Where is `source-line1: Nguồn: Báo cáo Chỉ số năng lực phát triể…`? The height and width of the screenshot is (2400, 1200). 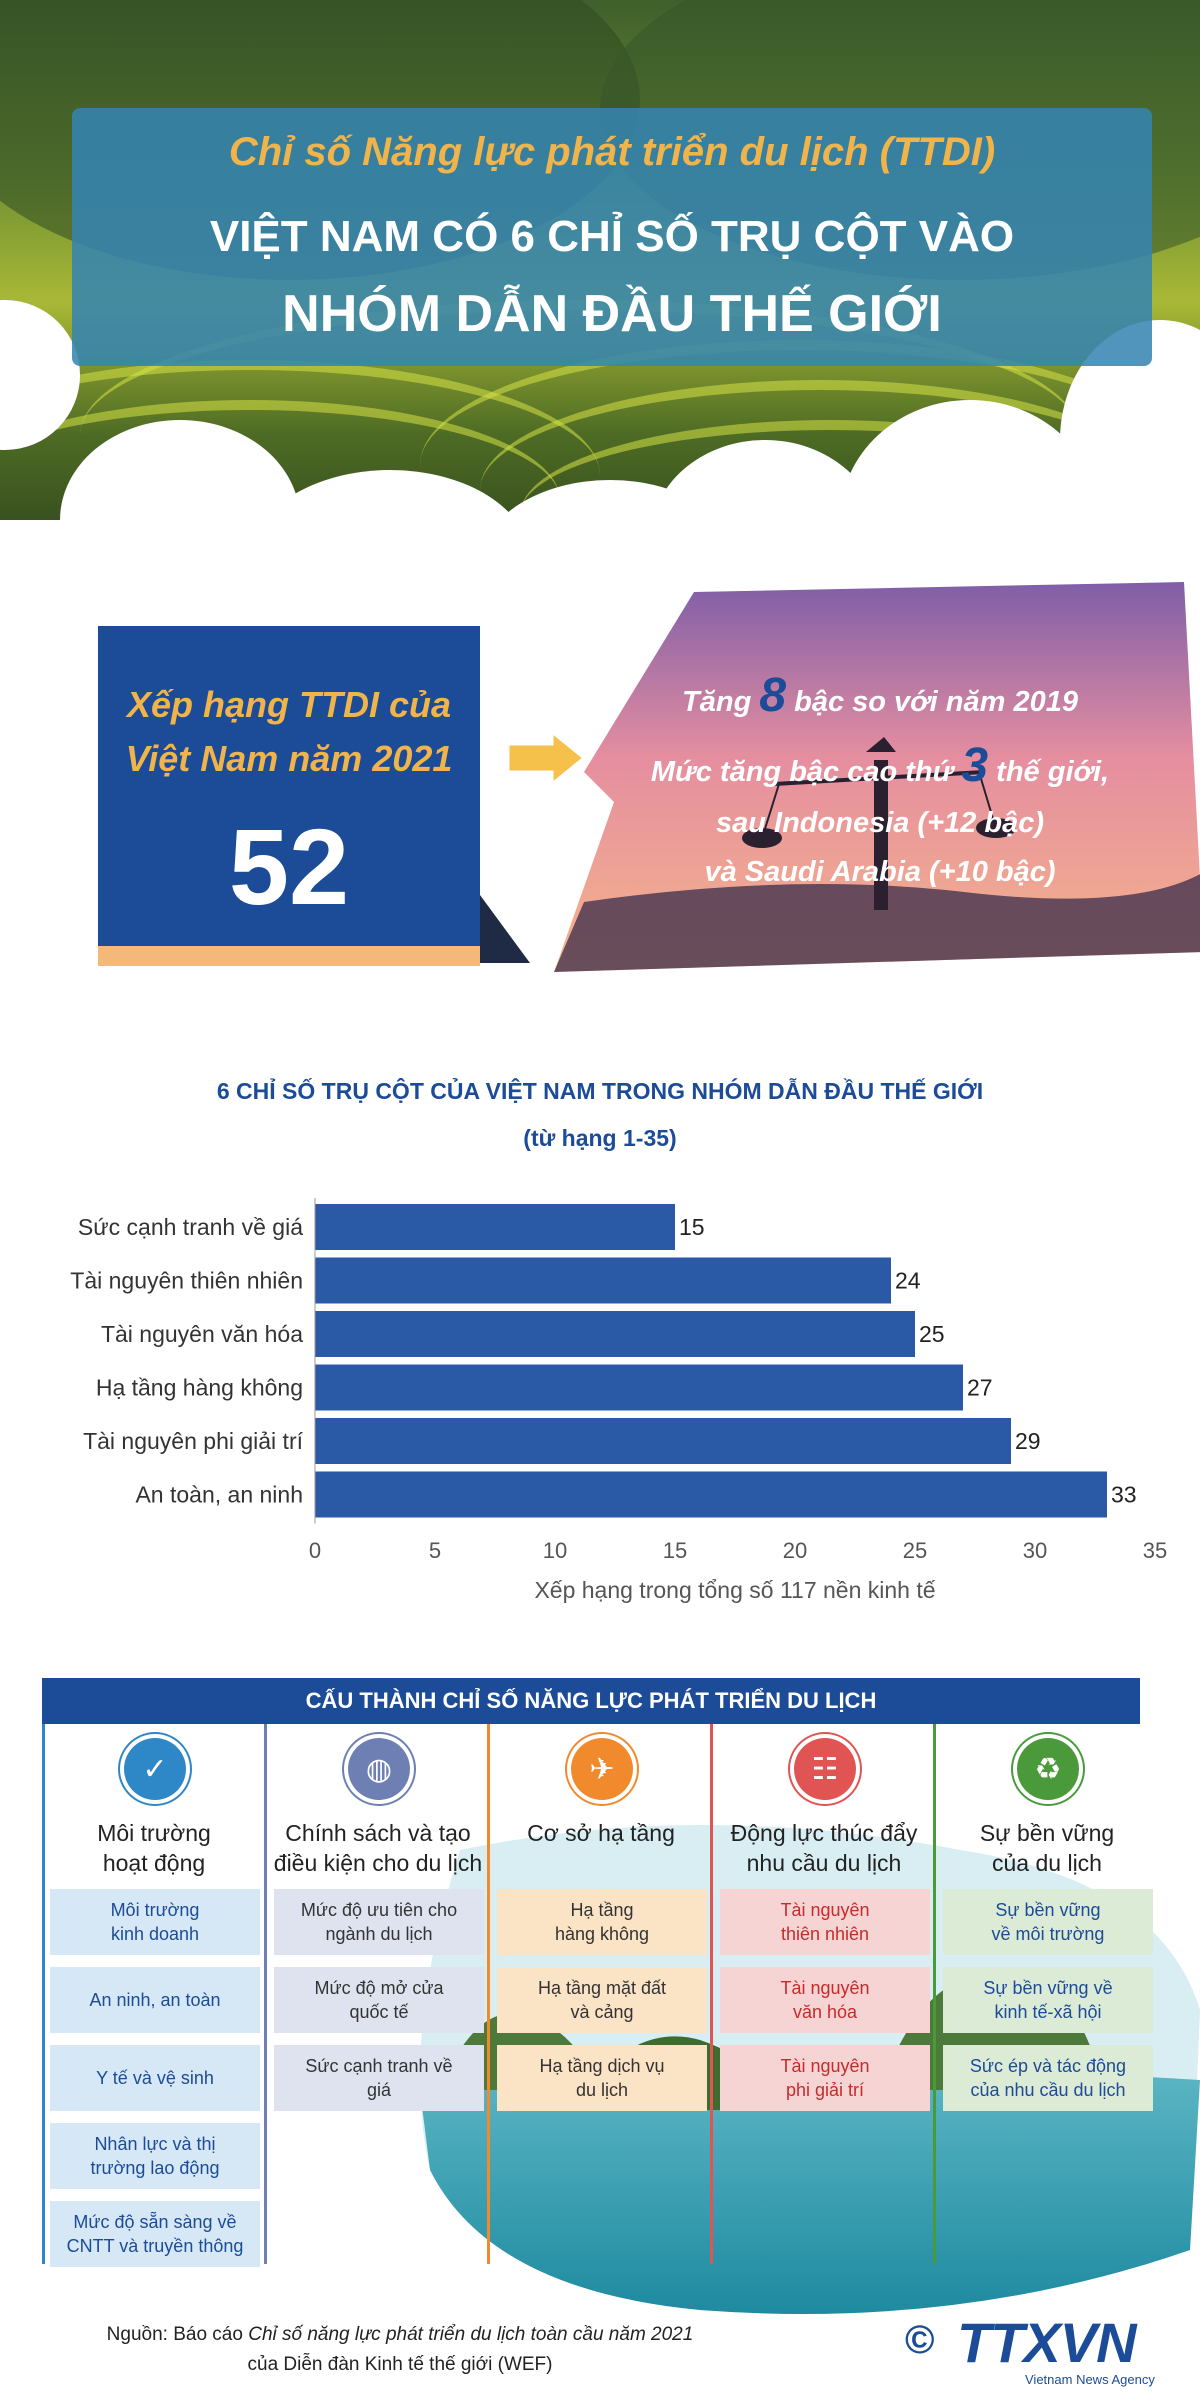 source-line1: Nguồn: Báo cáo Chỉ số năng lực phát triể… is located at coordinates (400, 2335).